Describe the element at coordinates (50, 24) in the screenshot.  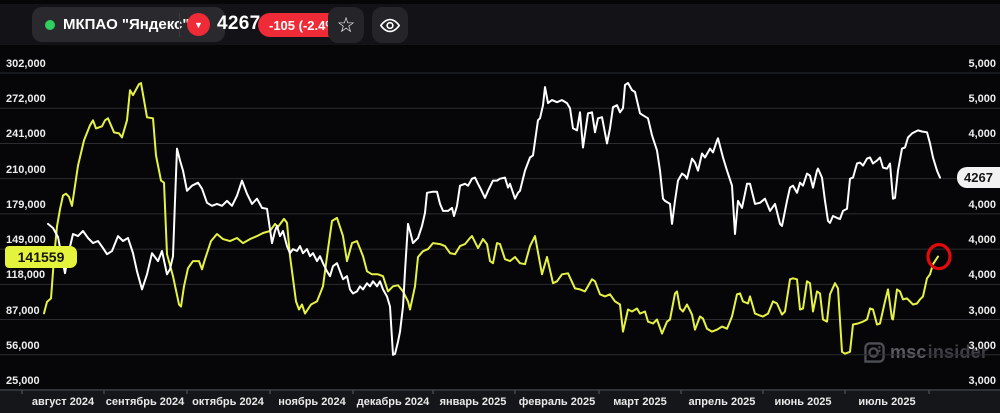
I see `instrument-status-dot` at that location.